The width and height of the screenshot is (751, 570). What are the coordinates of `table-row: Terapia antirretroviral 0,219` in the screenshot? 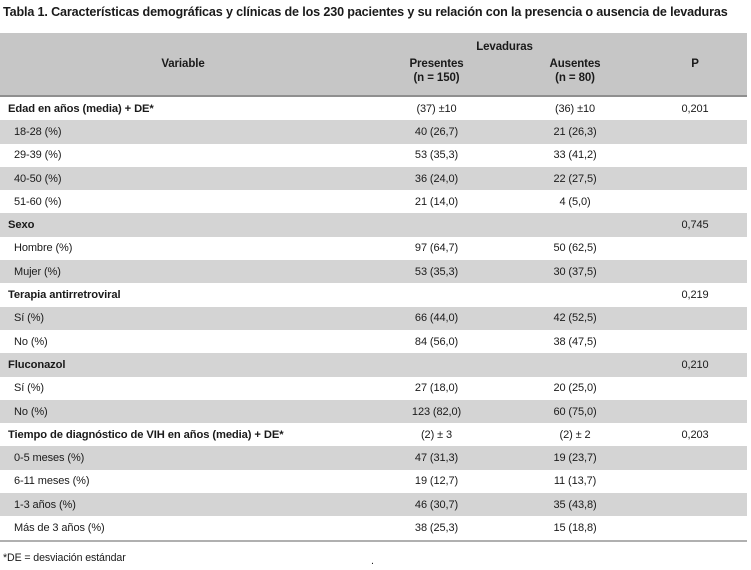 It's located at (374, 295).